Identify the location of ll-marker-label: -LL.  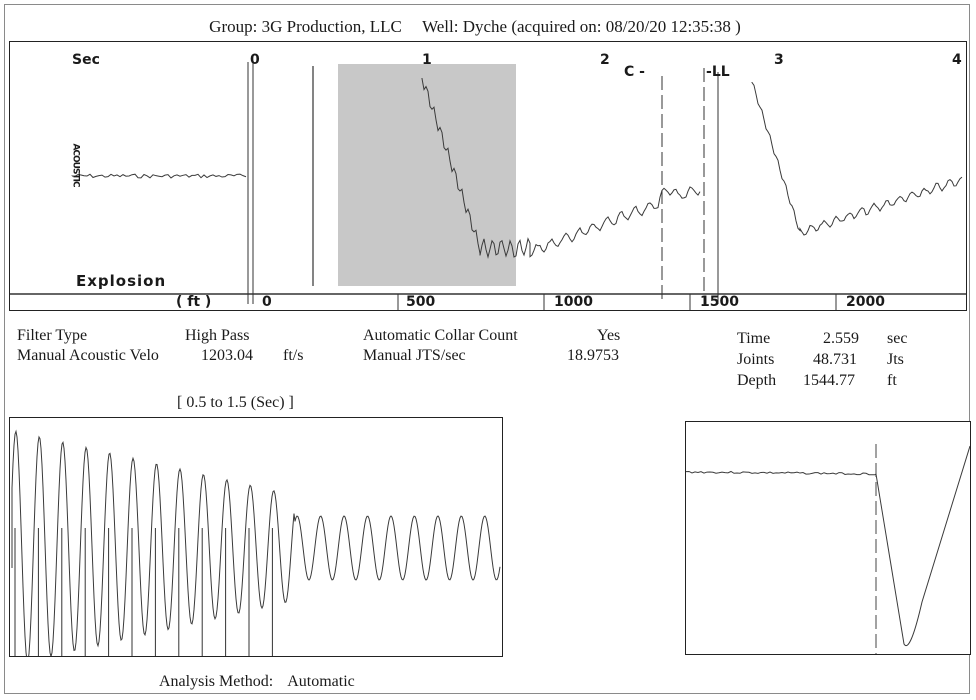
(718, 72).